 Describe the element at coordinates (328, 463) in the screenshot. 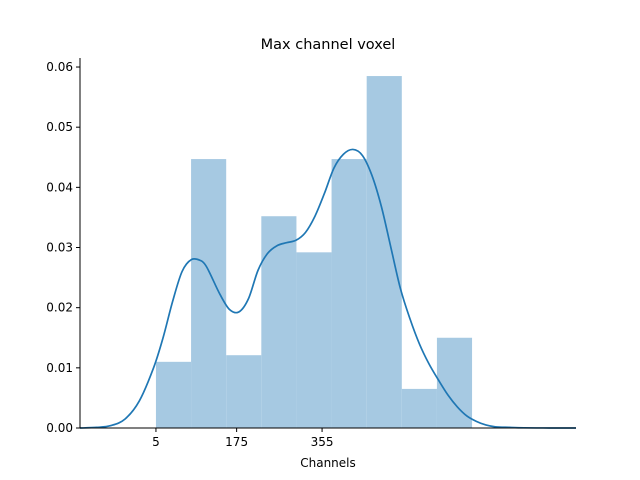

I see `x-axis-label: Channels` at that location.